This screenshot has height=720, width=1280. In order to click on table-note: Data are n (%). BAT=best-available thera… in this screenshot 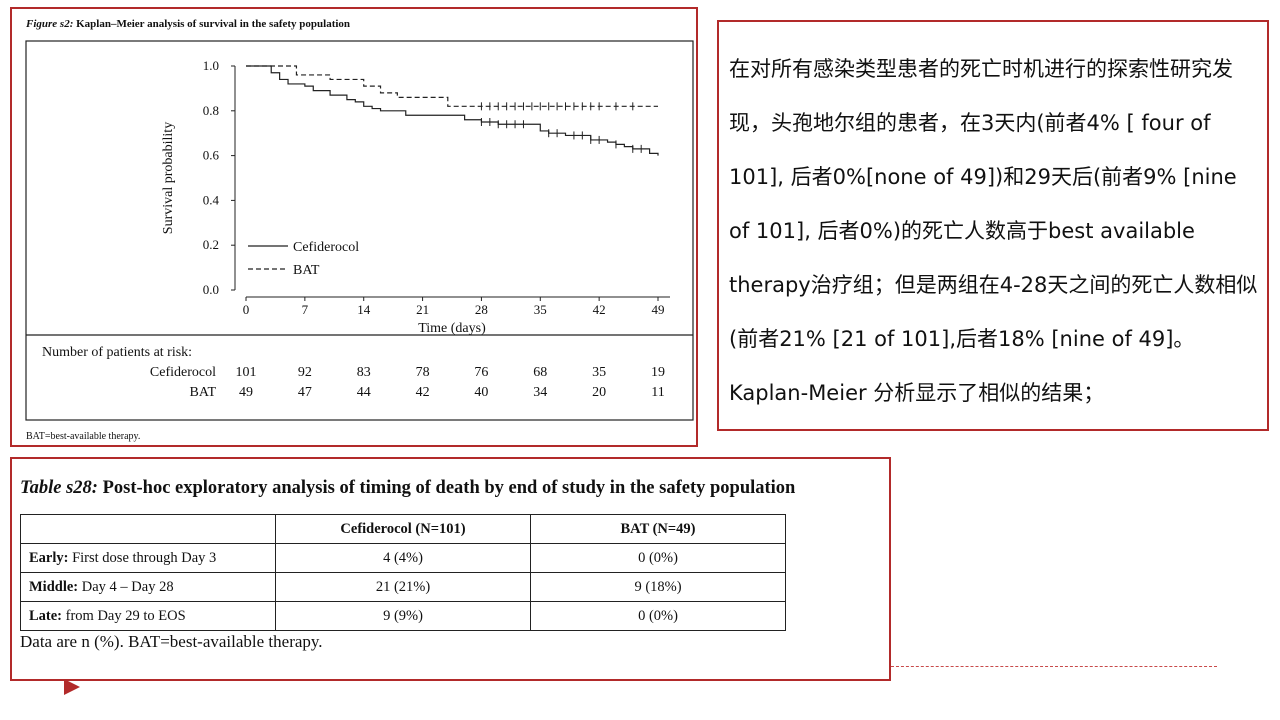, I will do `click(171, 641)`.